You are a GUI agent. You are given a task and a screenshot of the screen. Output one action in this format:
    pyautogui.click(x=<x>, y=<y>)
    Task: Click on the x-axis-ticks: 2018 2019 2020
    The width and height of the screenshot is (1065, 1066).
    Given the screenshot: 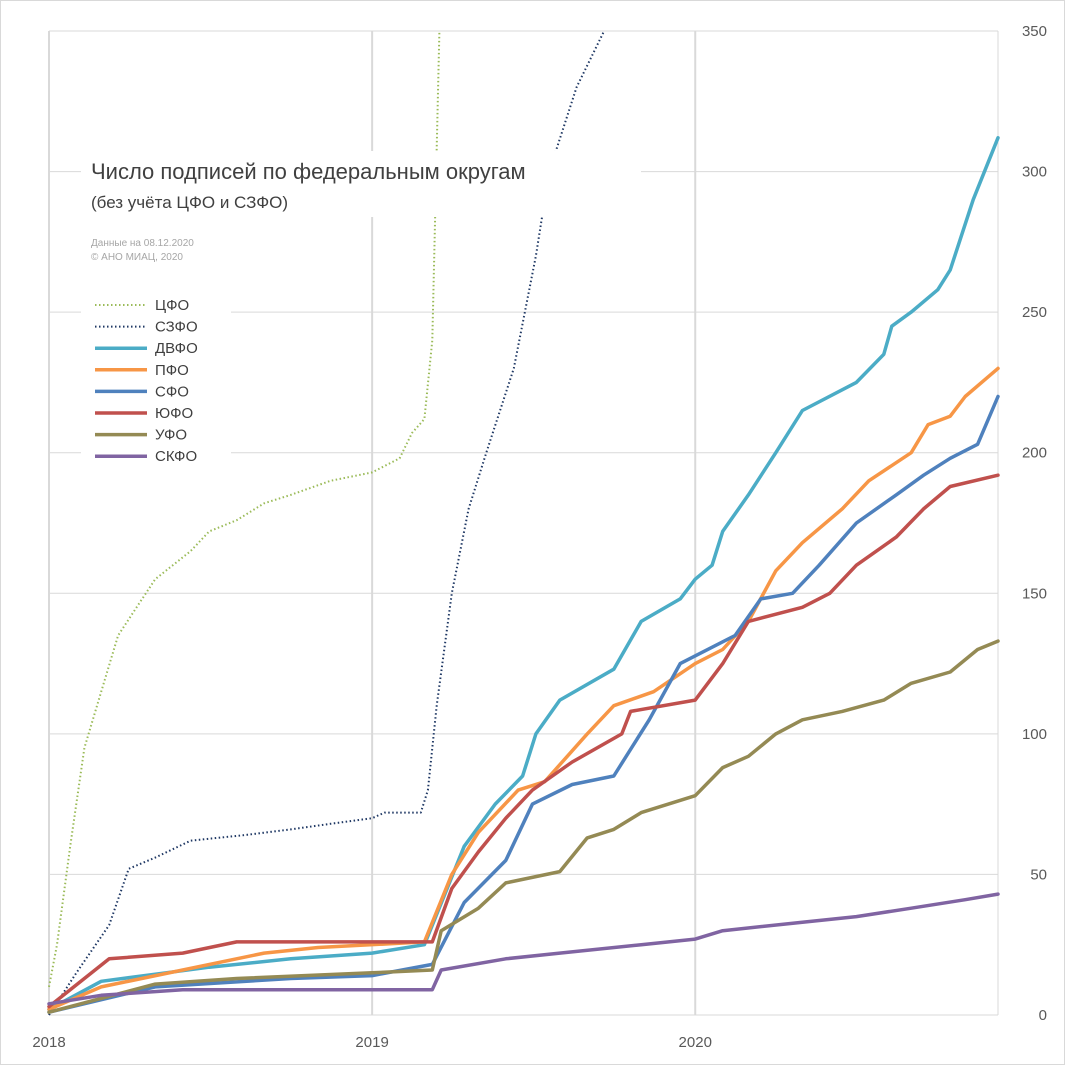 What is the action you would take?
    pyautogui.click(x=372, y=1042)
    